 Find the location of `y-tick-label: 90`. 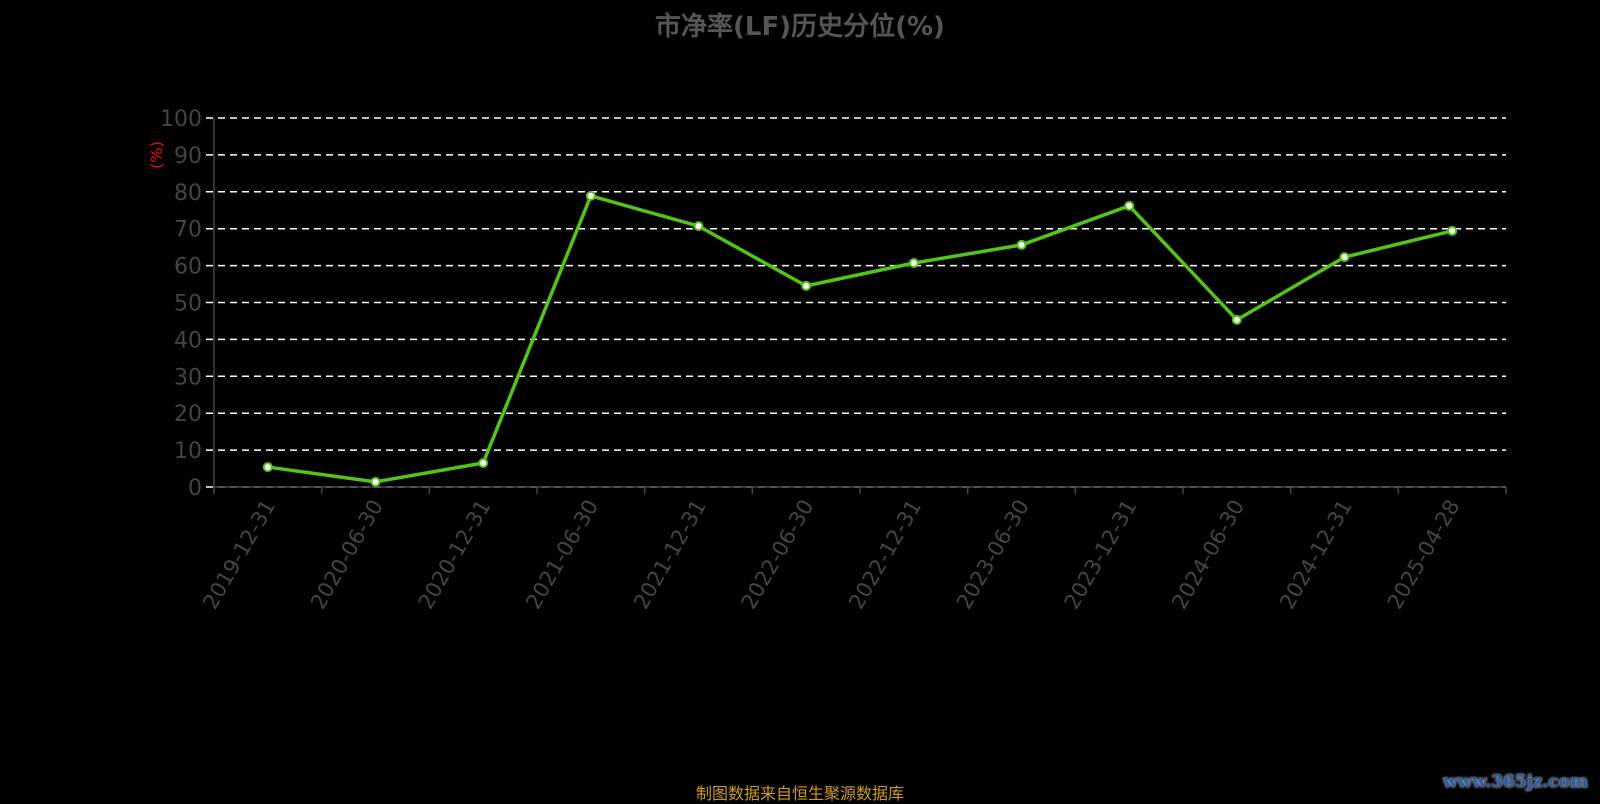

y-tick-label: 90 is located at coordinates (188, 156).